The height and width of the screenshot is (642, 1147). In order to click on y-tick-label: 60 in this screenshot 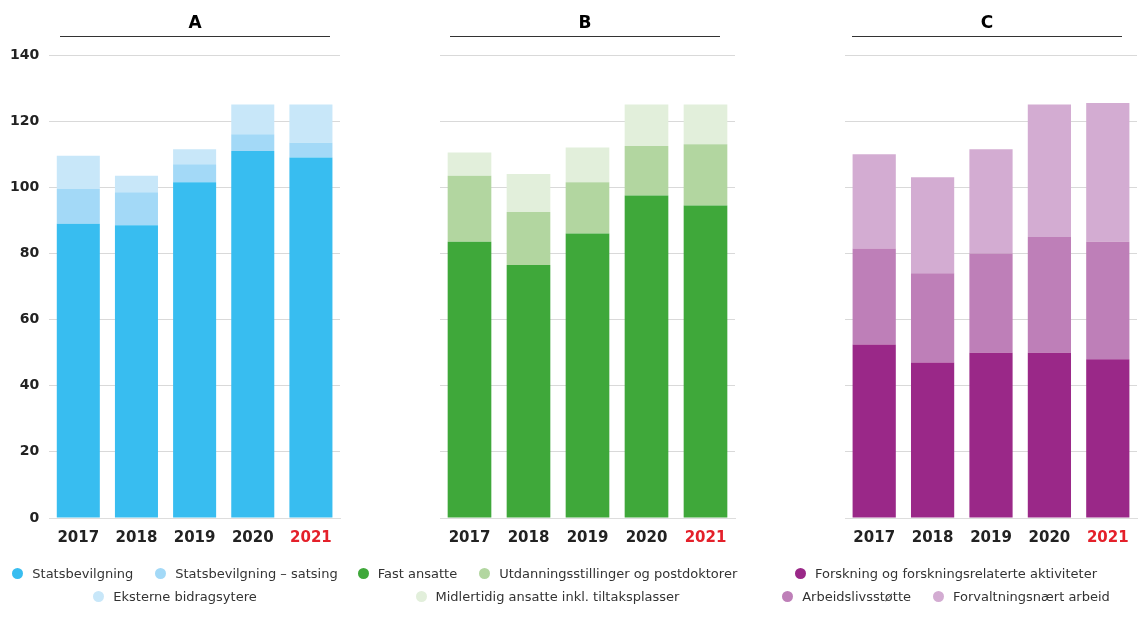, I will do `click(29, 318)`.